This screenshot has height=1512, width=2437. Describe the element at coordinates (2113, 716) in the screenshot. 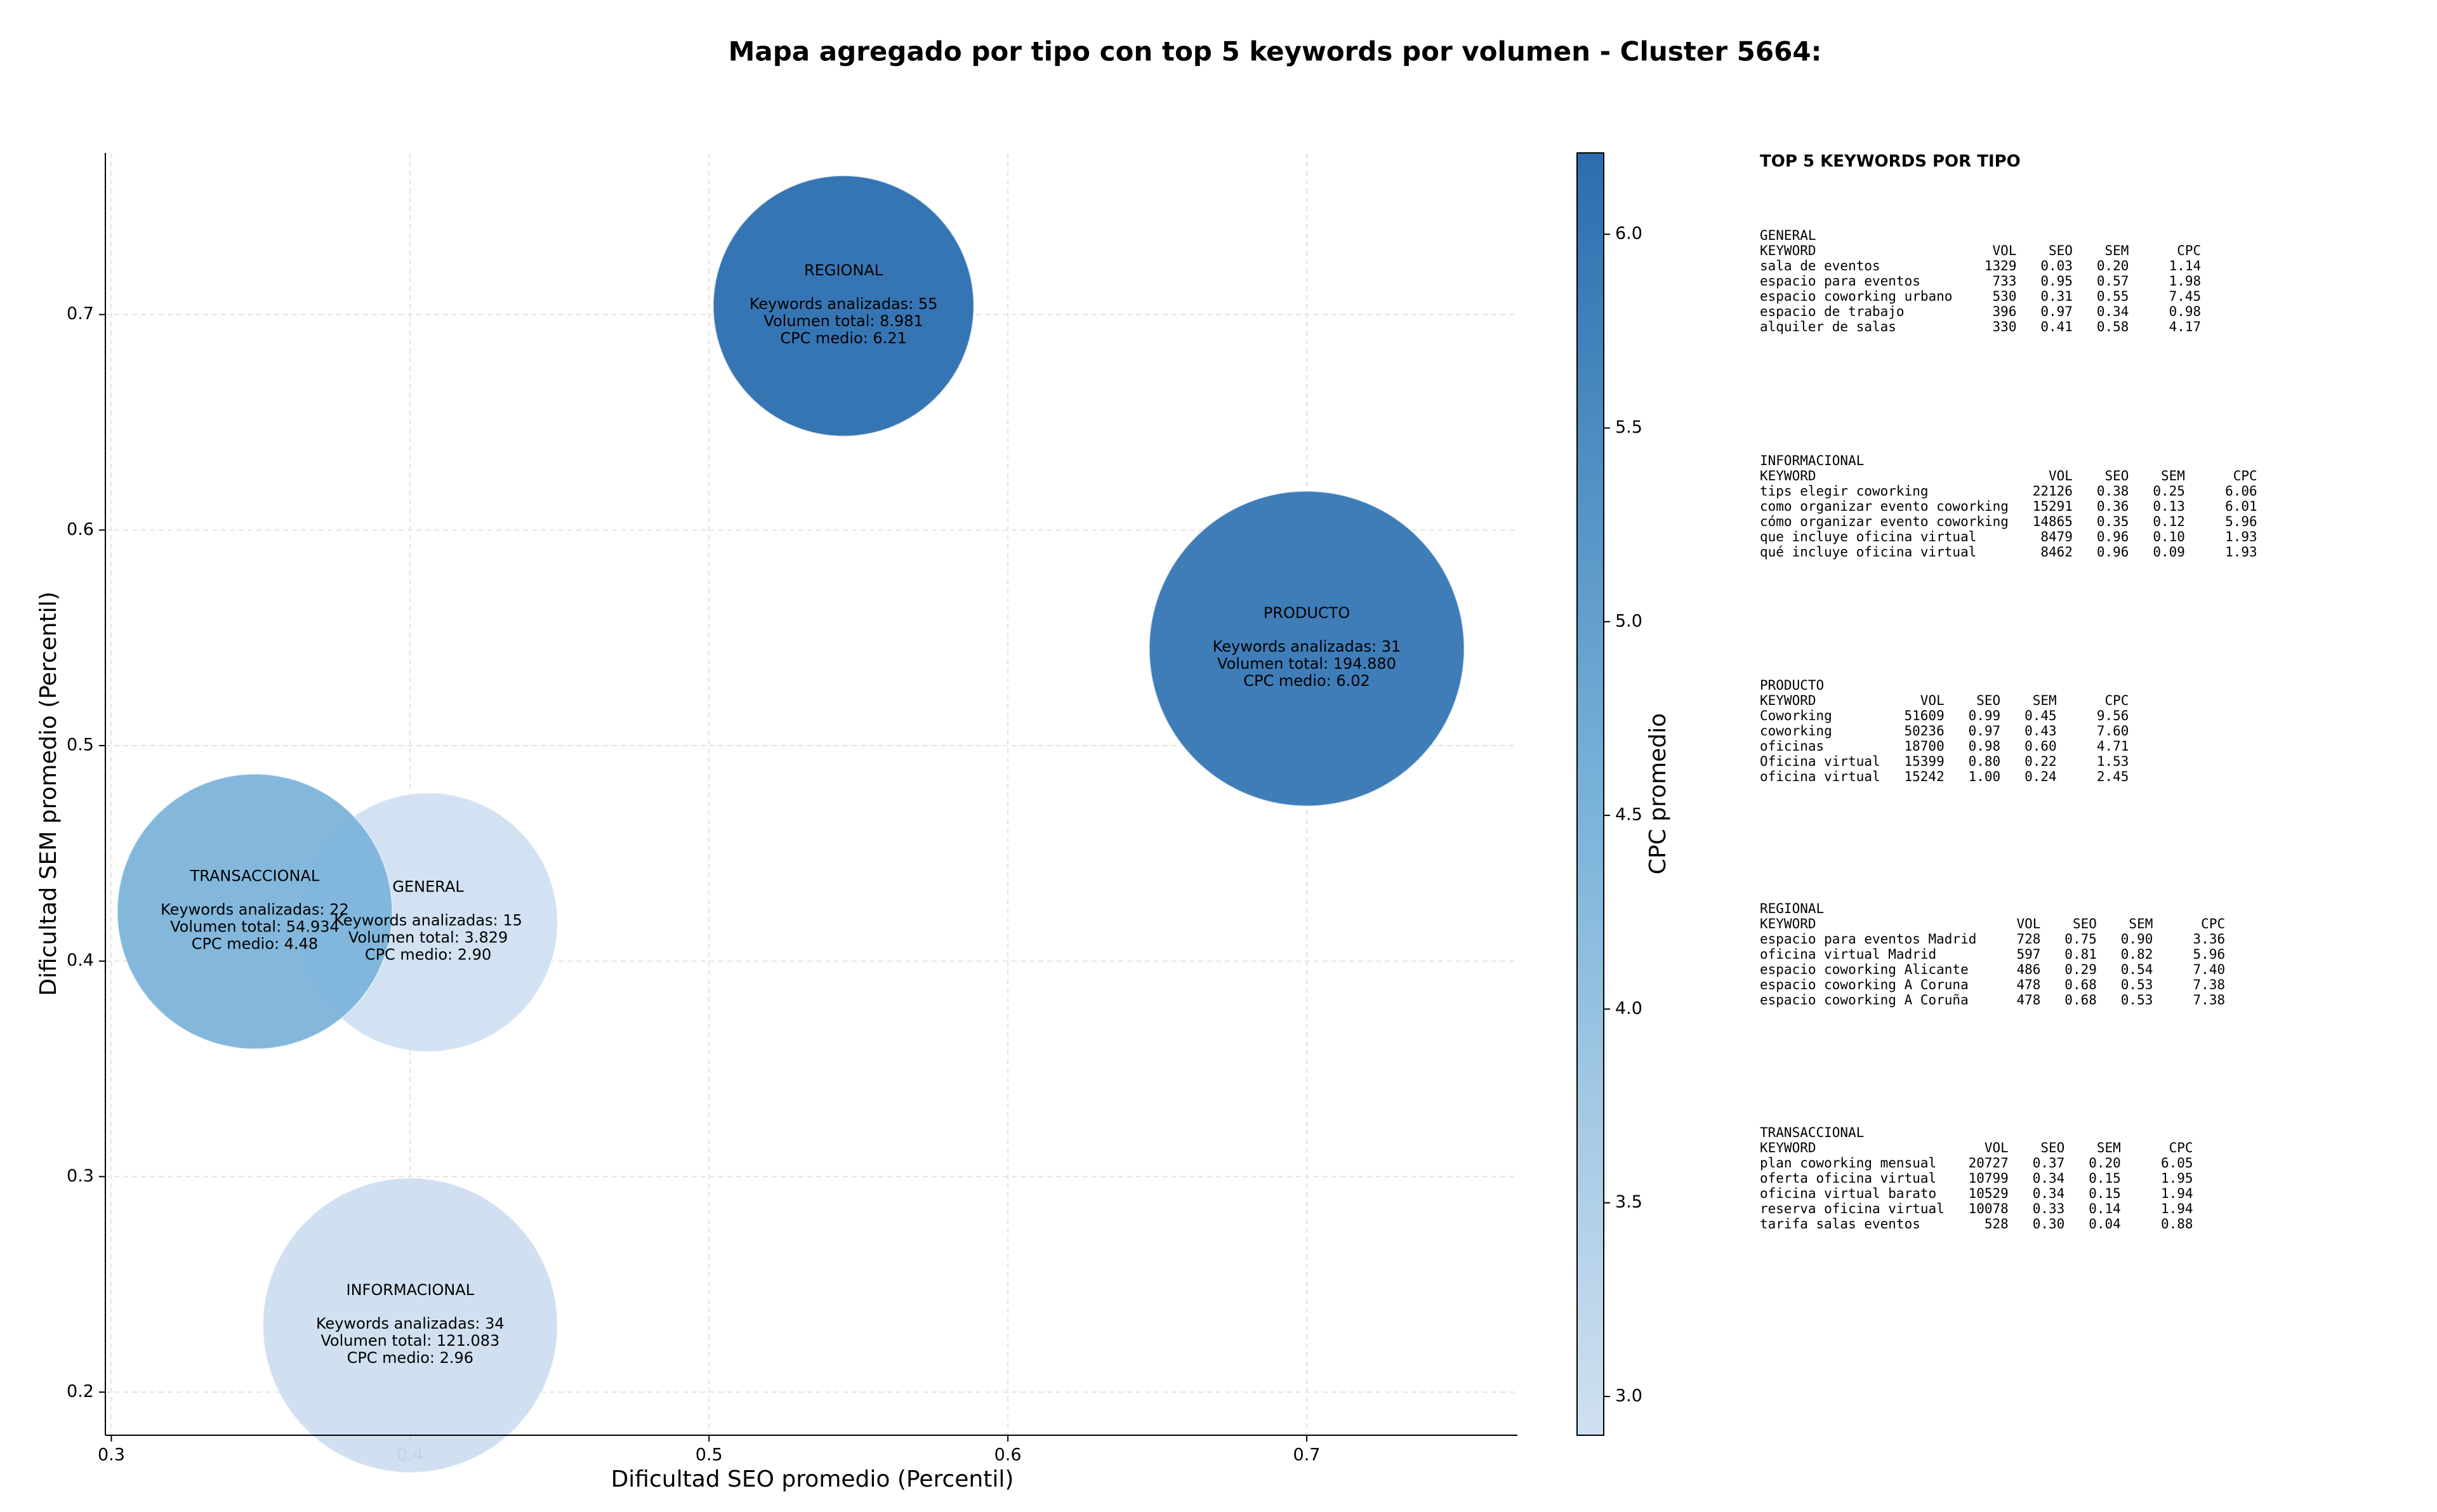

I see `table-cell: 9.56` at that location.